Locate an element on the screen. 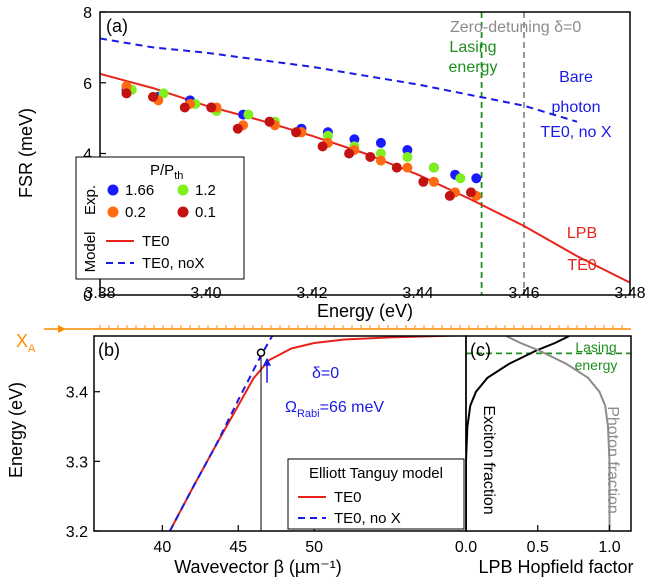  delta-zero-marker is located at coordinates (261, 352).